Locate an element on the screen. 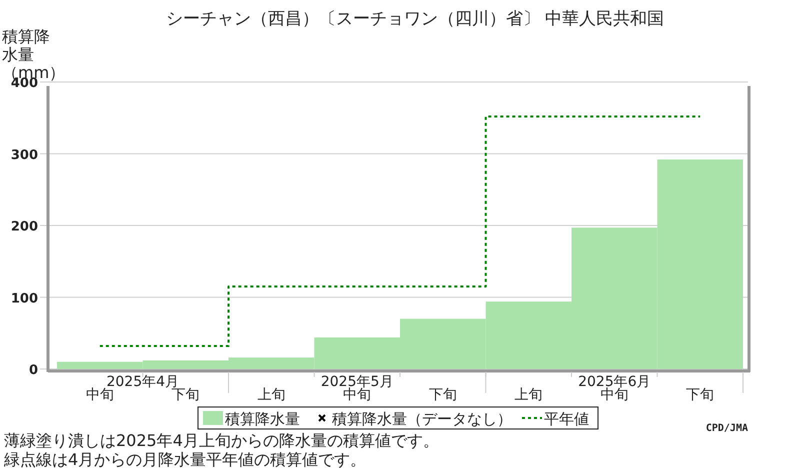  y-tick-label: 0 is located at coordinates (33, 370).